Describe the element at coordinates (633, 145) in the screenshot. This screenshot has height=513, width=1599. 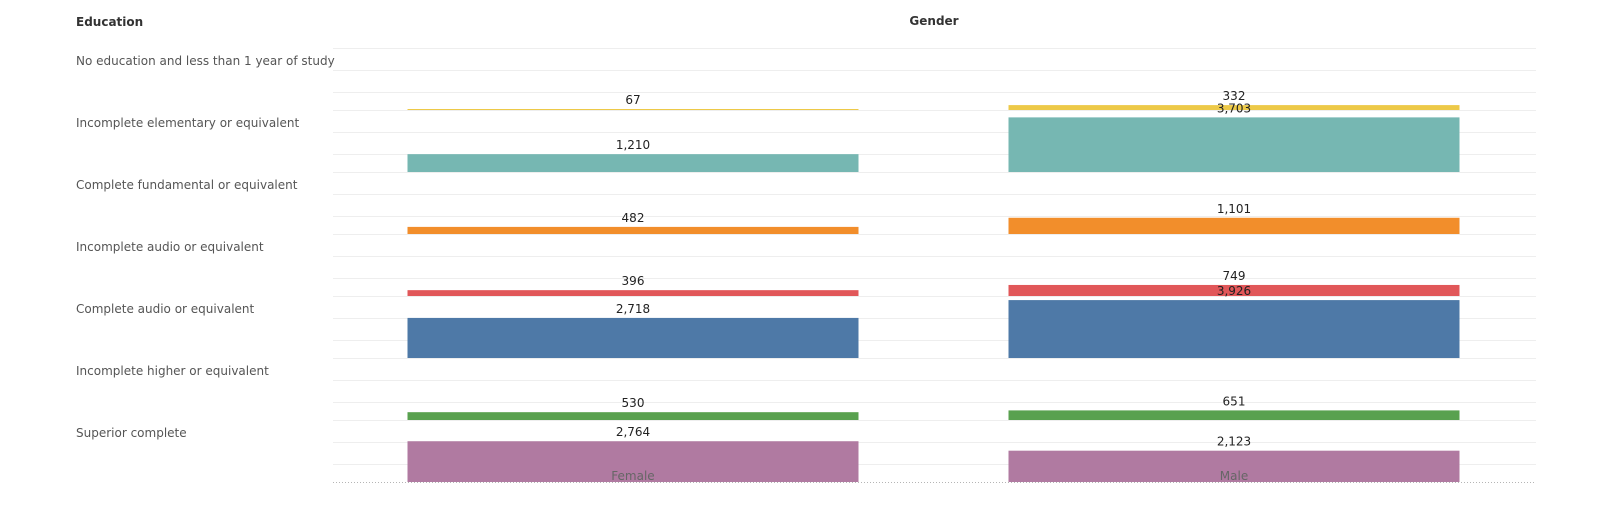
I see `data-label: 1,210` at that location.